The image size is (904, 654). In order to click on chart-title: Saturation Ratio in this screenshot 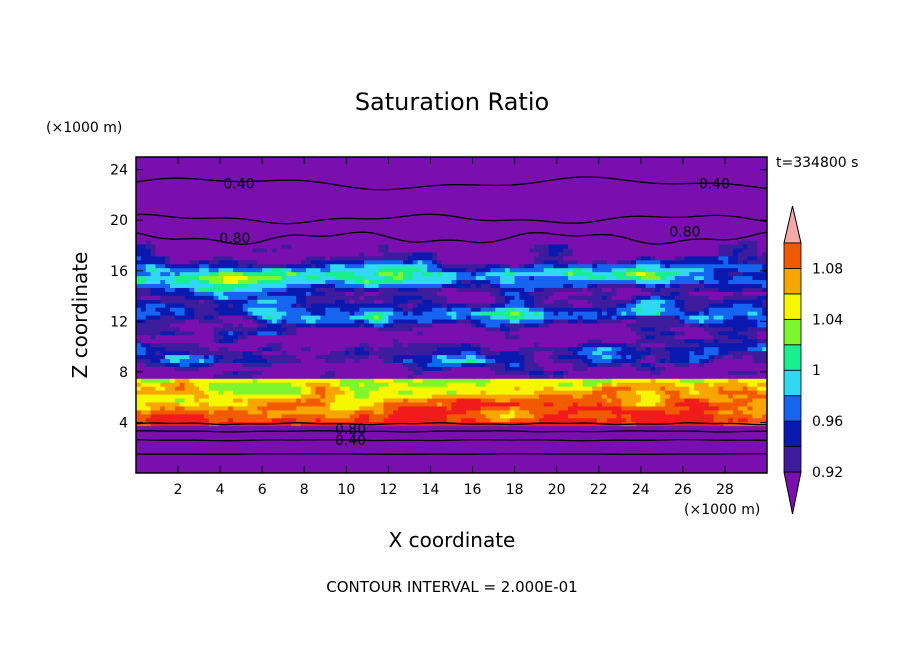, I will do `click(452, 102)`.